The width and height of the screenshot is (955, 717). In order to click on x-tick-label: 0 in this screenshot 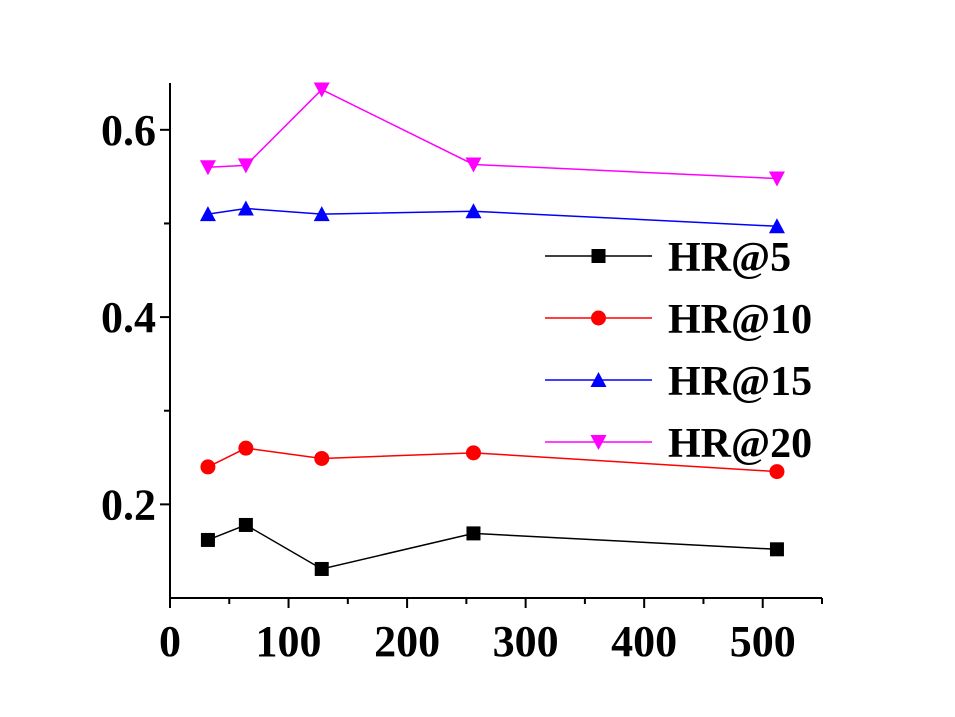, I will do `click(170, 641)`.